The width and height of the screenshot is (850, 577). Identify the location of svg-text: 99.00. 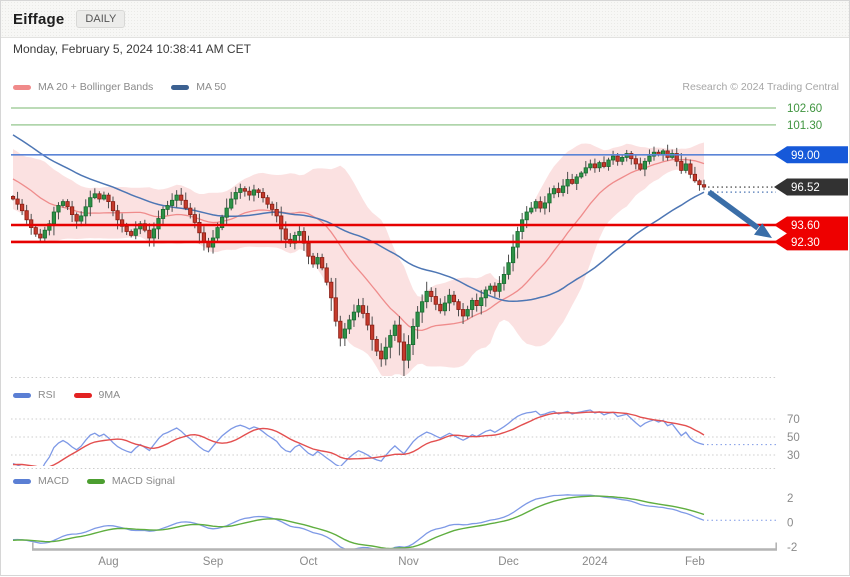
(805, 156).